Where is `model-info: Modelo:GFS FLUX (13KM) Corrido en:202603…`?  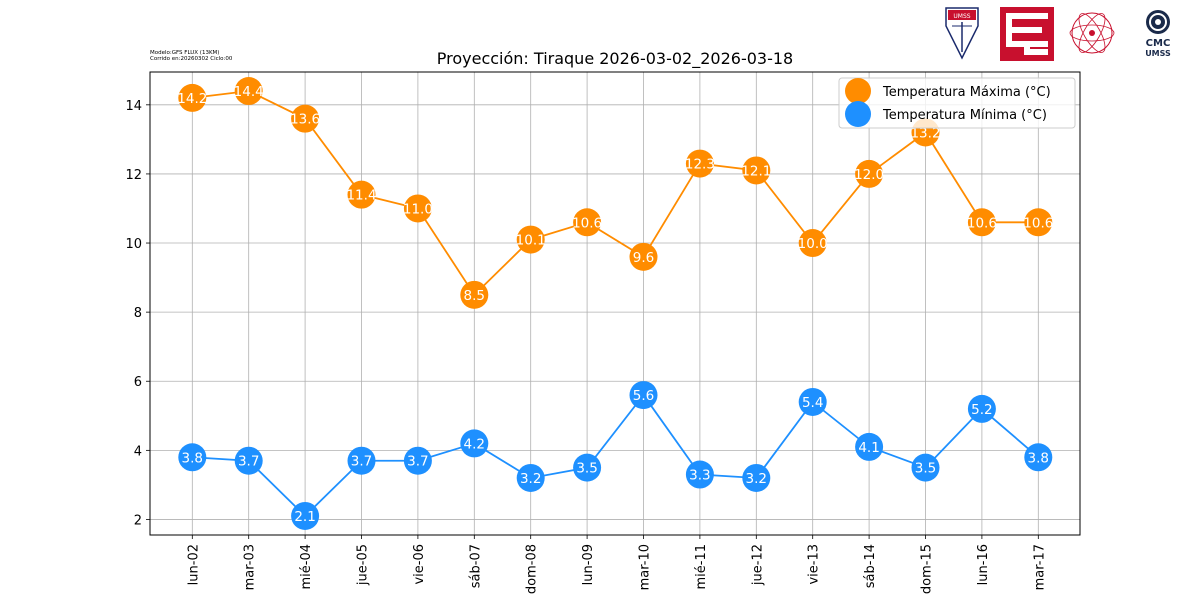
model-info: Modelo:GFS FLUX (13KM) Corrido en:202603… is located at coordinates (191, 56).